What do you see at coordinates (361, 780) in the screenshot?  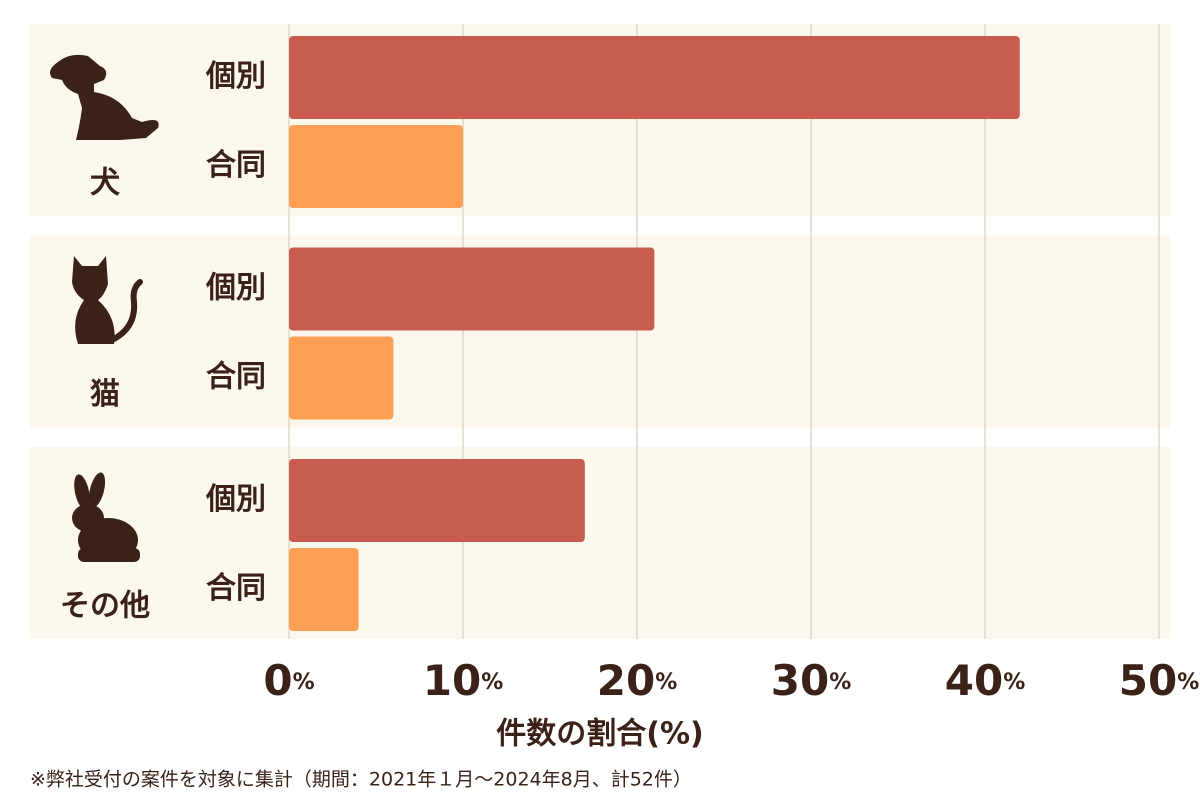 I see `footnote: ※弊社受付の案件を対象に集計（期間：2021年１月〜2024年8月、計52件）` at bounding box center [361, 780].